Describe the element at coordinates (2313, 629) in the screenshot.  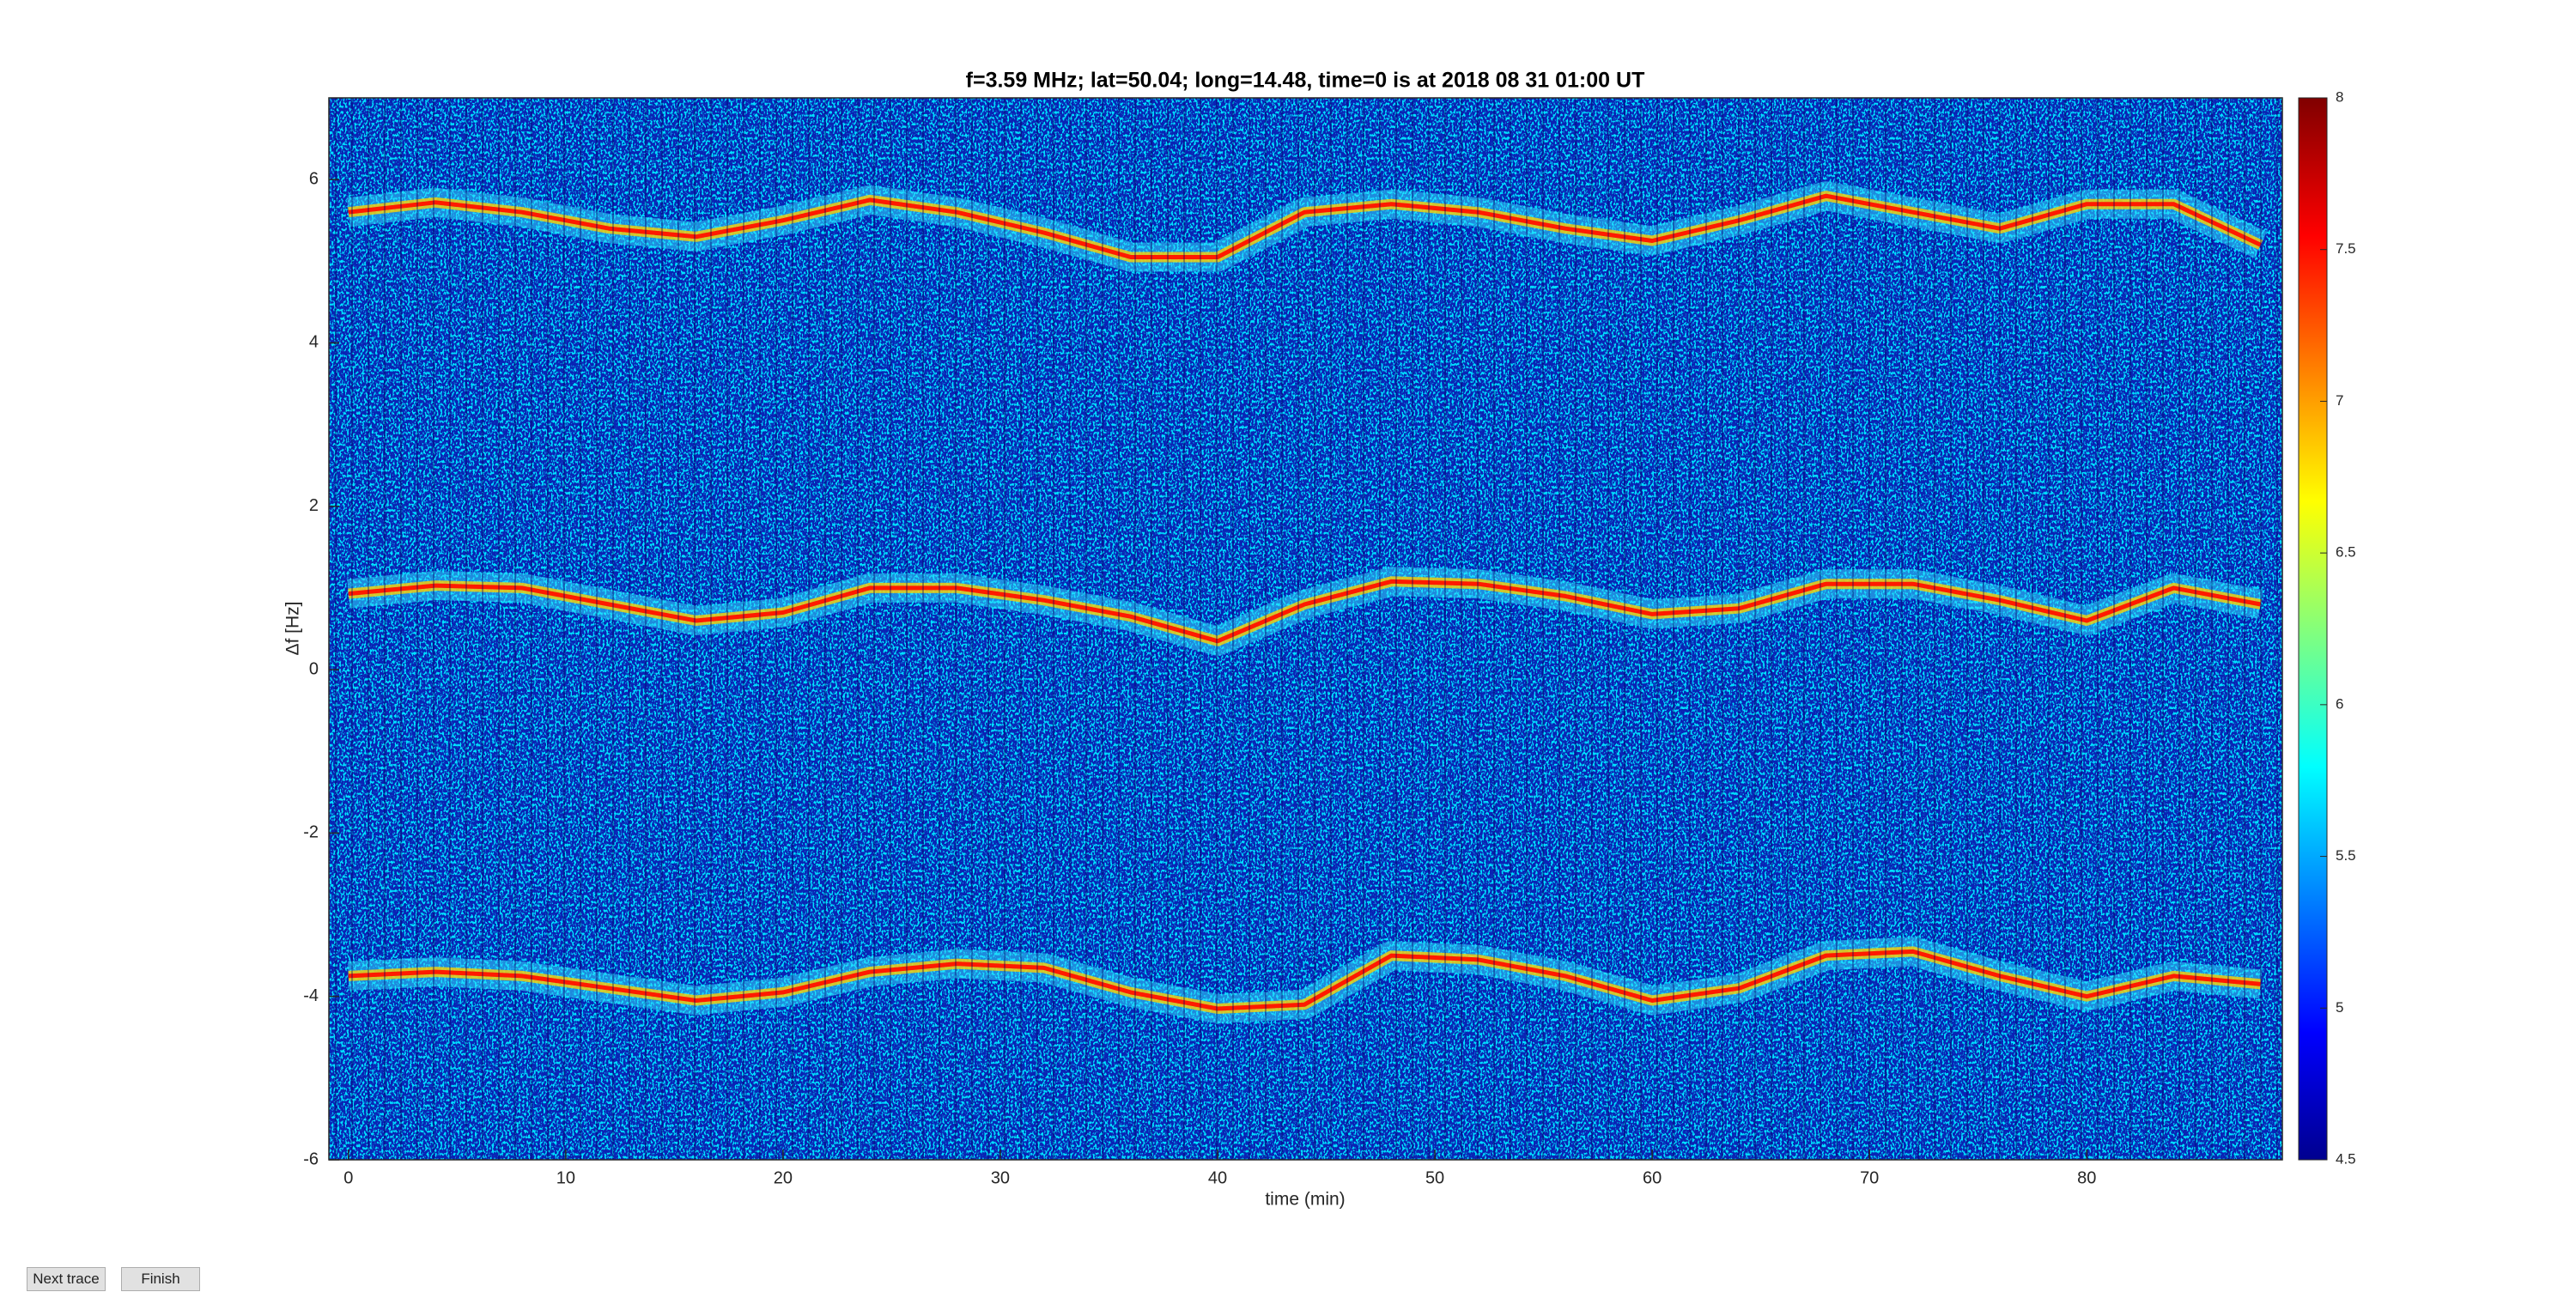
I see `colorbar` at that location.